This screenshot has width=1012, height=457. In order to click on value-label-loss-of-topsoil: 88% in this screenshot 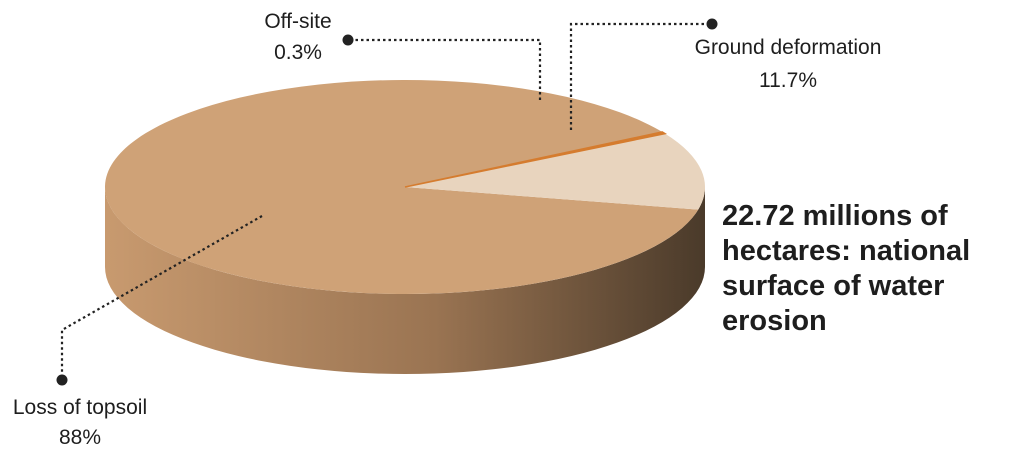, I will do `click(80, 437)`.